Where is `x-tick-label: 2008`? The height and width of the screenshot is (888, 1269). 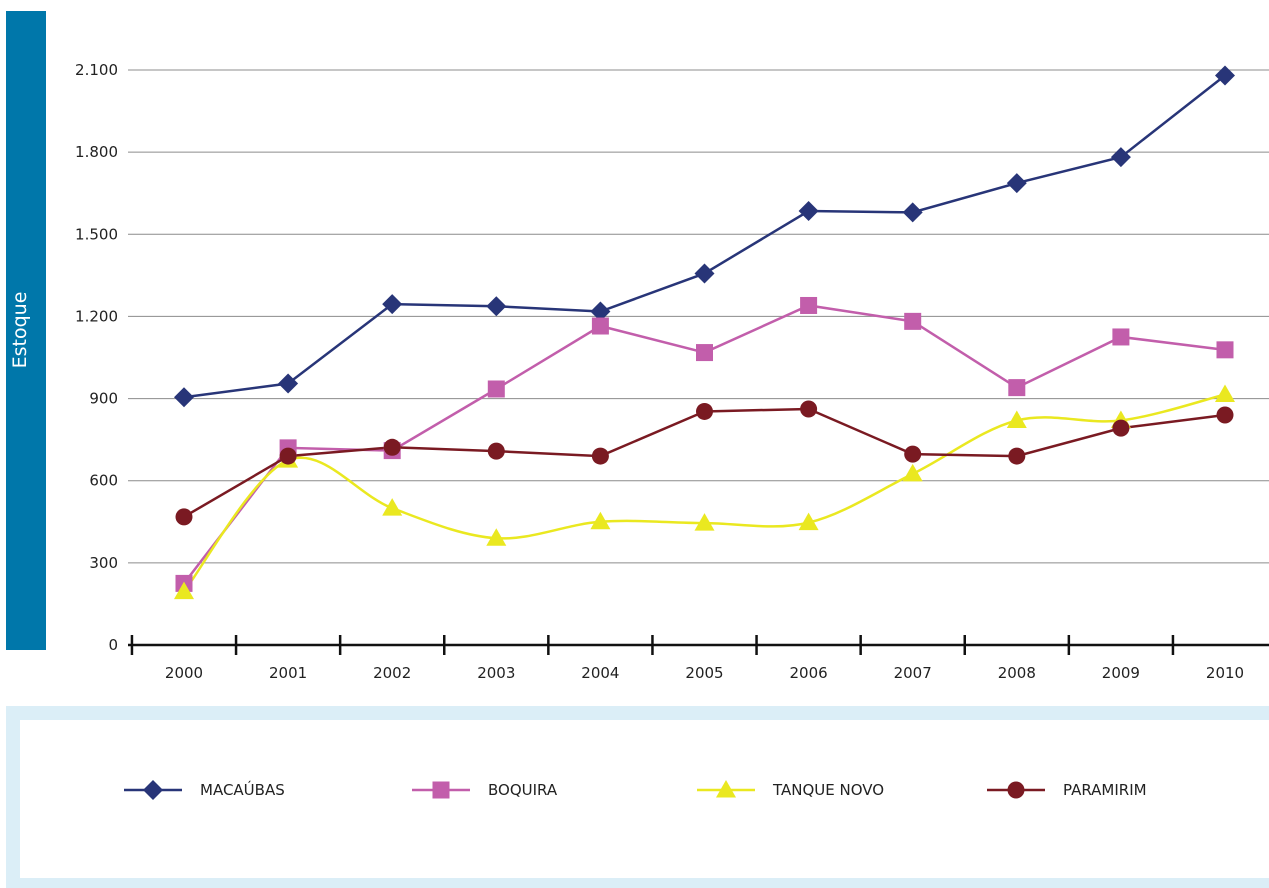 x-tick-label: 2008 is located at coordinates (1017, 673).